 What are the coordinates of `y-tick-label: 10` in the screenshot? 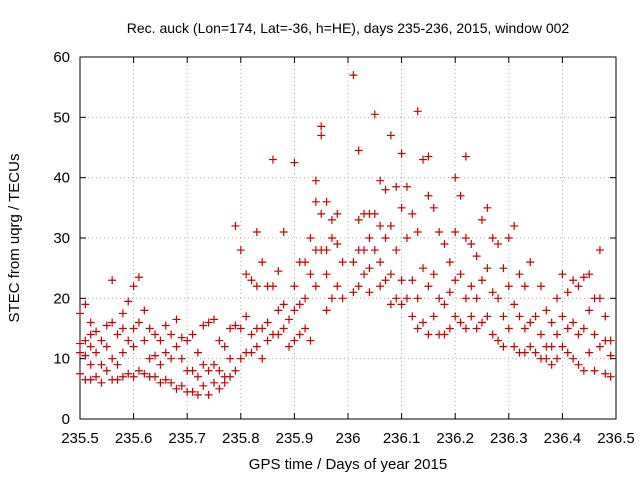 It's located at (61, 359).